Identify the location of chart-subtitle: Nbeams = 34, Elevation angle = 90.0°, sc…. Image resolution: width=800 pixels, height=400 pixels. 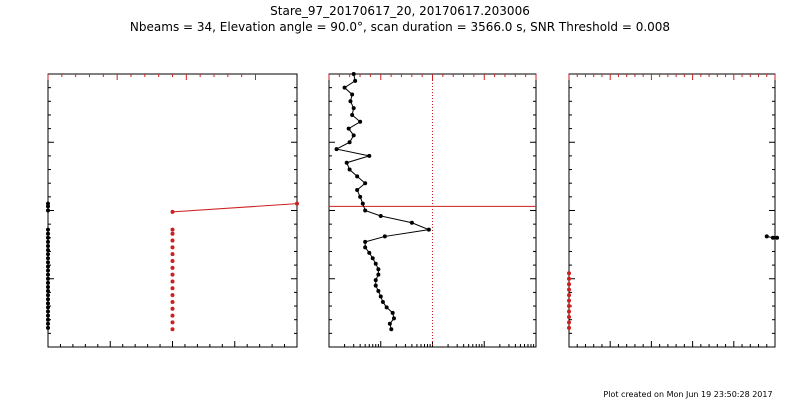
(400, 27).